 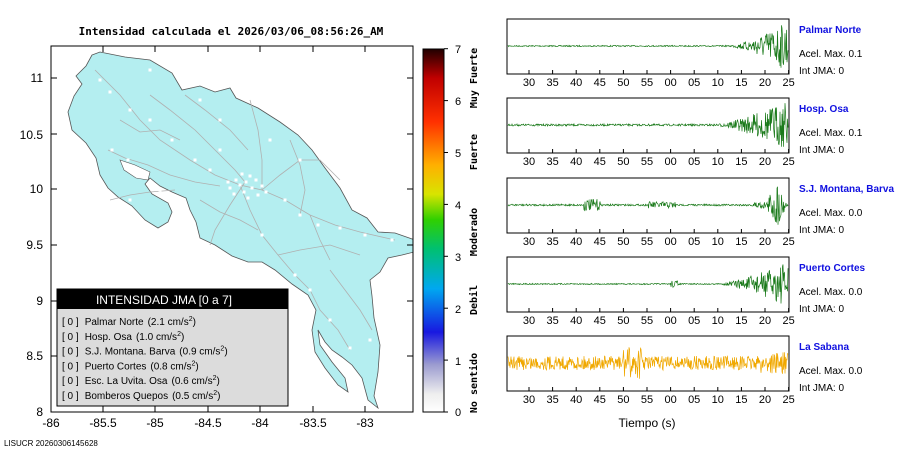 What do you see at coordinates (260, 423) in the screenshot?
I see `x-tick-label: -84` at bounding box center [260, 423].